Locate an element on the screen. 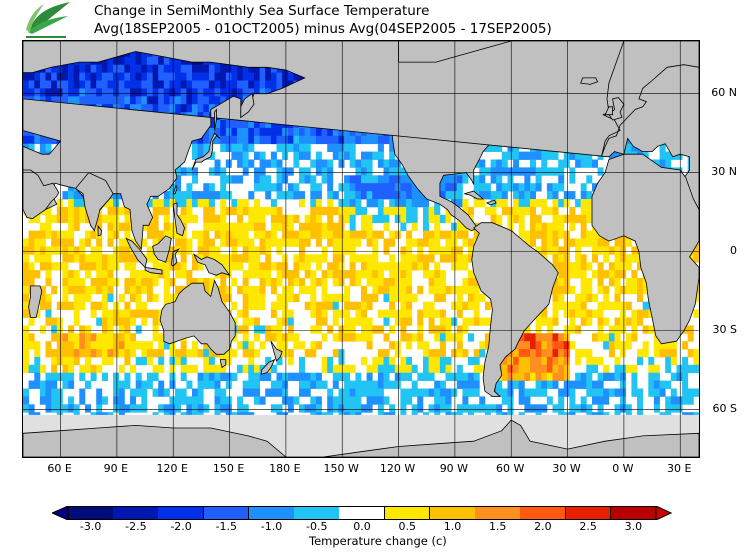 This screenshot has height=560, width=755. colorbar-tick: 2.0 is located at coordinates (543, 526).